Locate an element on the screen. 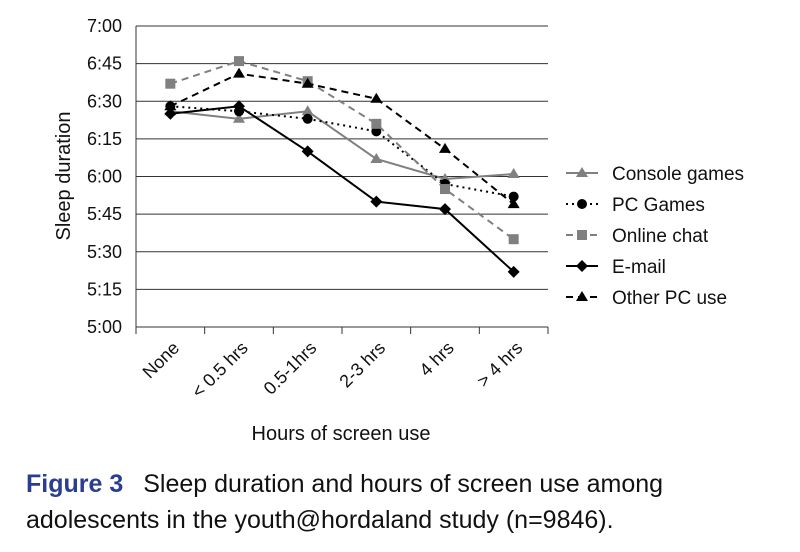 The height and width of the screenshot is (552, 800). legend-item-other-pc-use: Other PC use is located at coordinates (646, 298).